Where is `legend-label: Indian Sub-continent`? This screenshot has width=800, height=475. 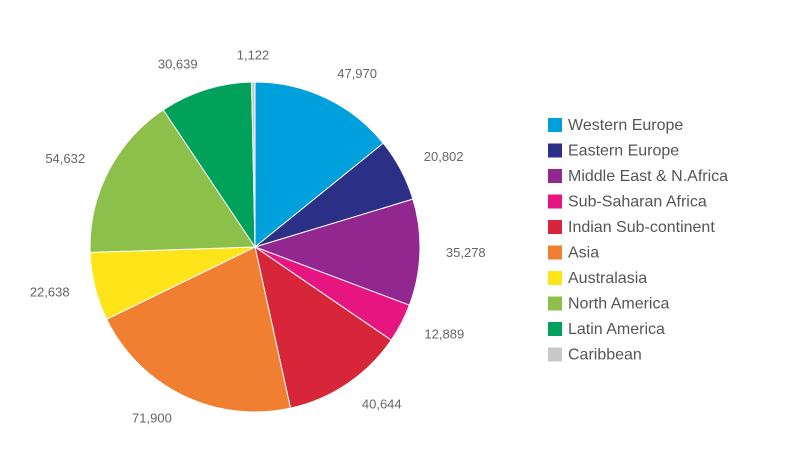
legend-label: Indian Sub-continent is located at coordinates (641, 227).